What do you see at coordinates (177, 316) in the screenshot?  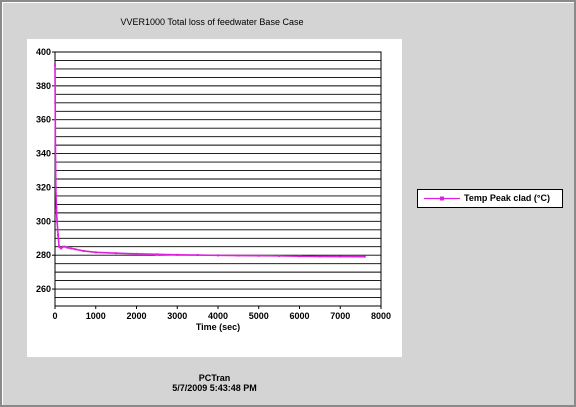 I see `x-tick-label: 3000` at bounding box center [177, 316].